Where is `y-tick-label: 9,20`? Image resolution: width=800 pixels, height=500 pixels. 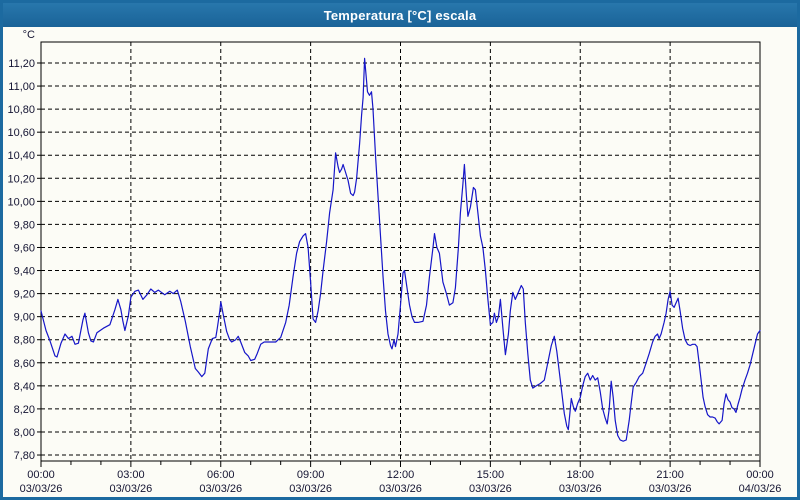 y-tick-label: 9,20 is located at coordinates (24, 295).